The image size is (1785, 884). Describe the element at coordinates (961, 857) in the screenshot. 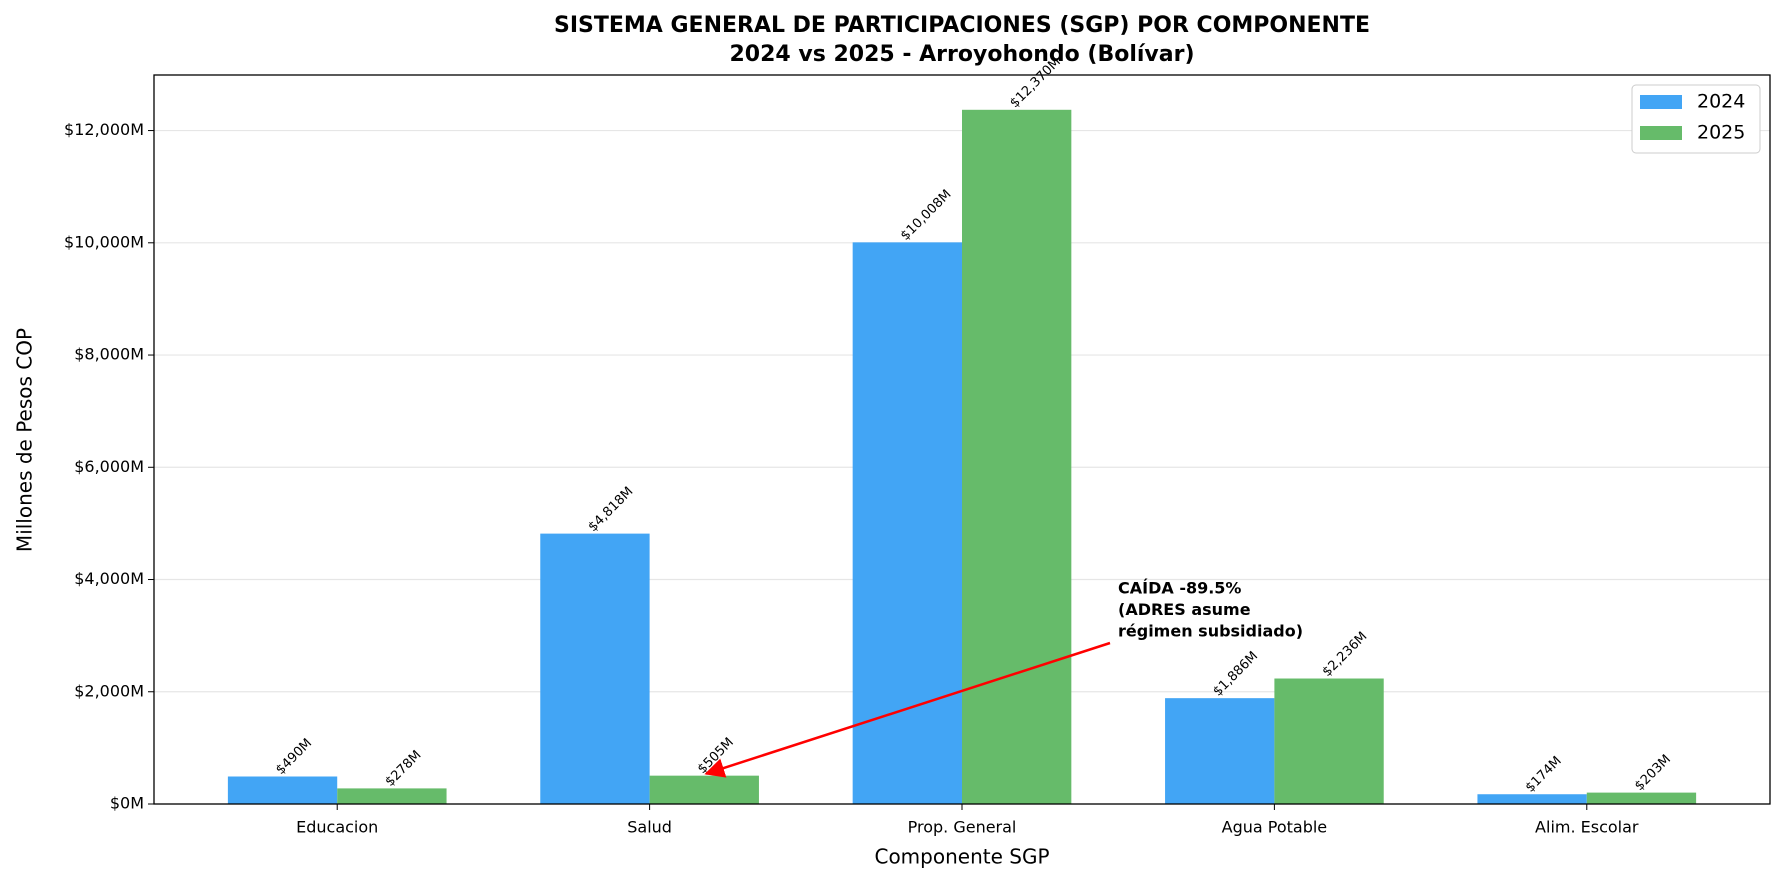

I see `x-axis-label: Componente SGP` at that location.